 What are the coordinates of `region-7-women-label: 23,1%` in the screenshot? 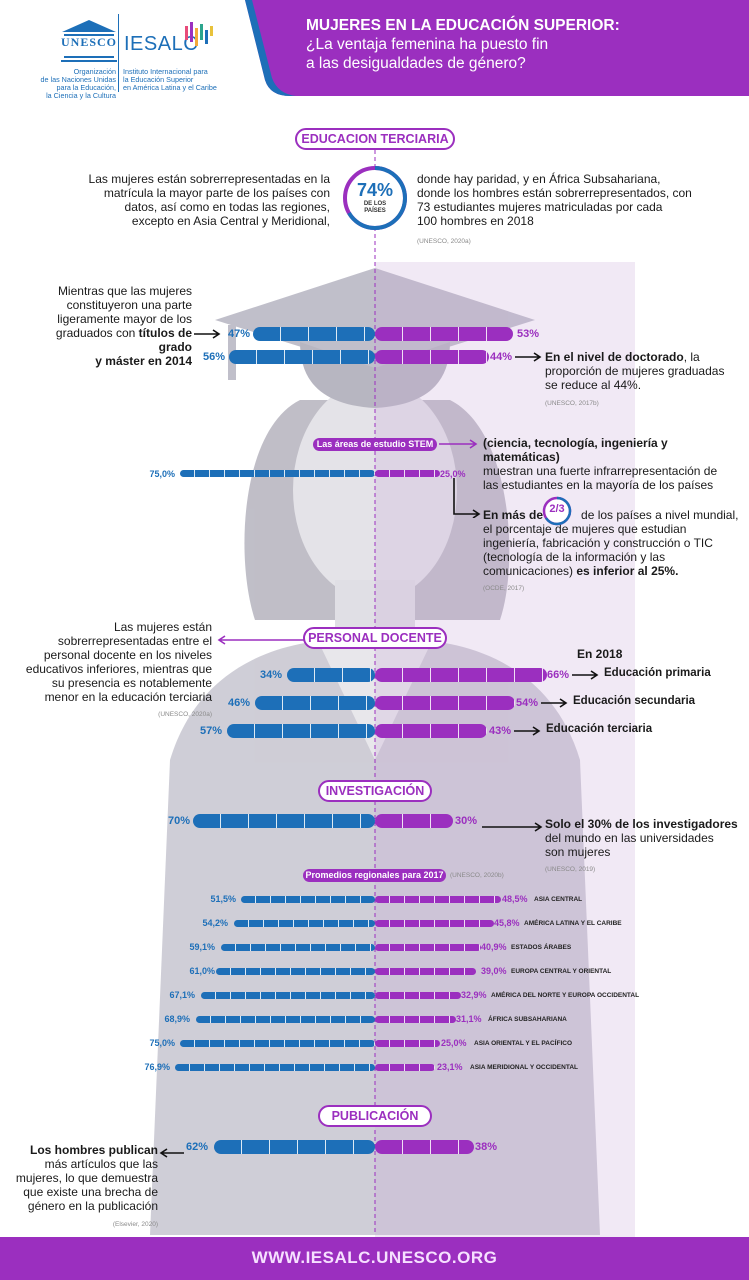 It's located at (450, 1067).